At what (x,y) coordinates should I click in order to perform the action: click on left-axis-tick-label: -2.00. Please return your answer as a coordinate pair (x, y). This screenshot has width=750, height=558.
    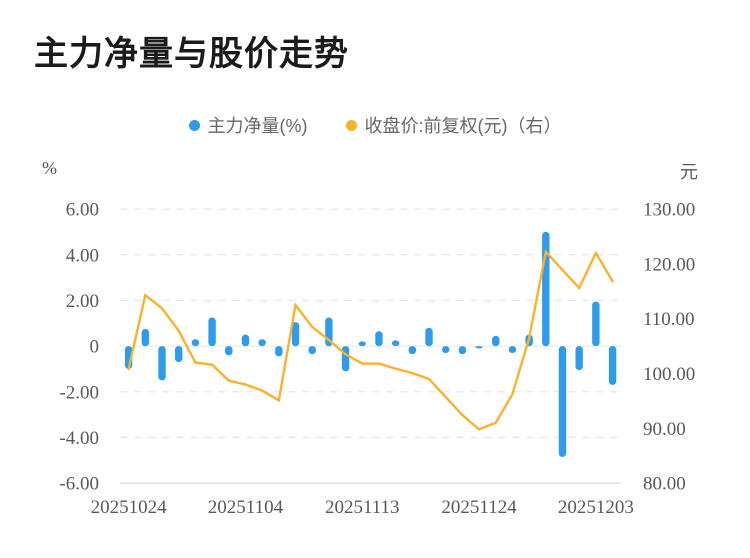
    Looking at the image, I should click on (79, 392).